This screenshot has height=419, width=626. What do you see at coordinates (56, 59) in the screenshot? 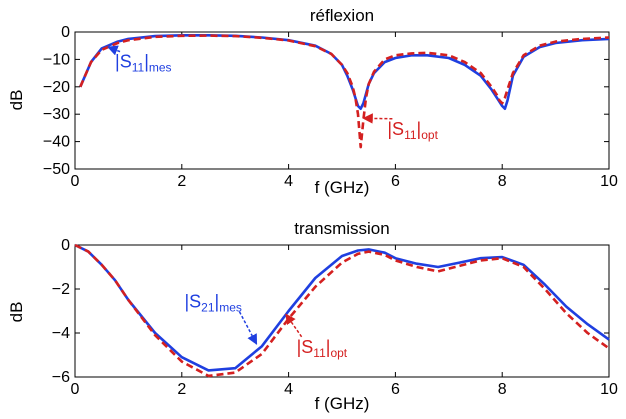
I see `y-tick-label: −10` at bounding box center [56, 59].